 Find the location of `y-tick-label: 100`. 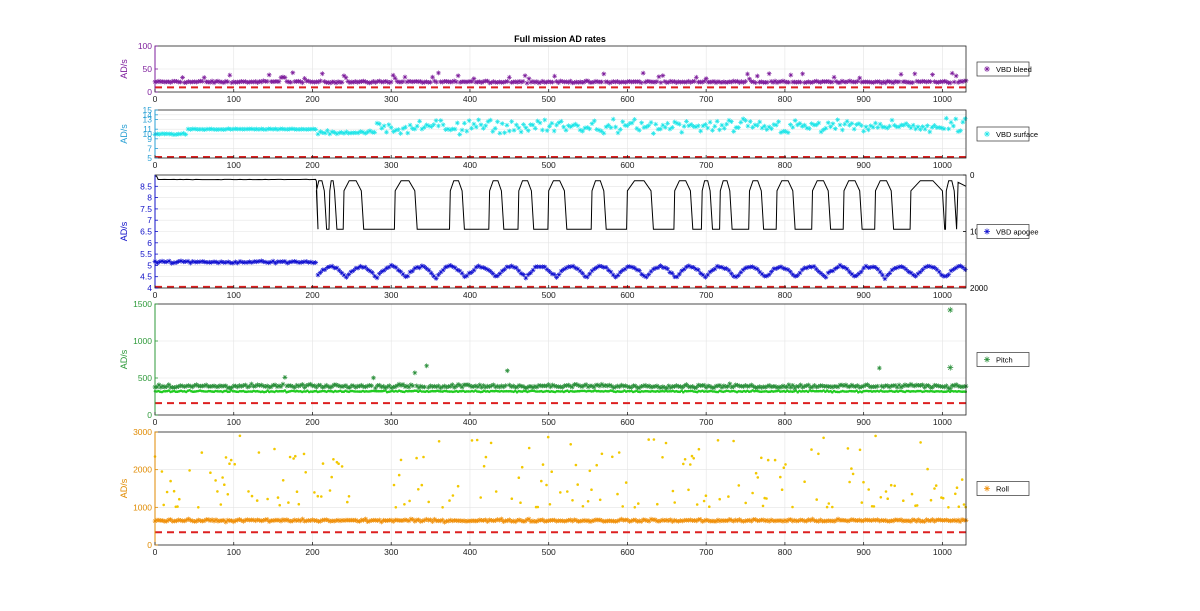

y-tick-label: 100 is located at coordinates (145, 46).